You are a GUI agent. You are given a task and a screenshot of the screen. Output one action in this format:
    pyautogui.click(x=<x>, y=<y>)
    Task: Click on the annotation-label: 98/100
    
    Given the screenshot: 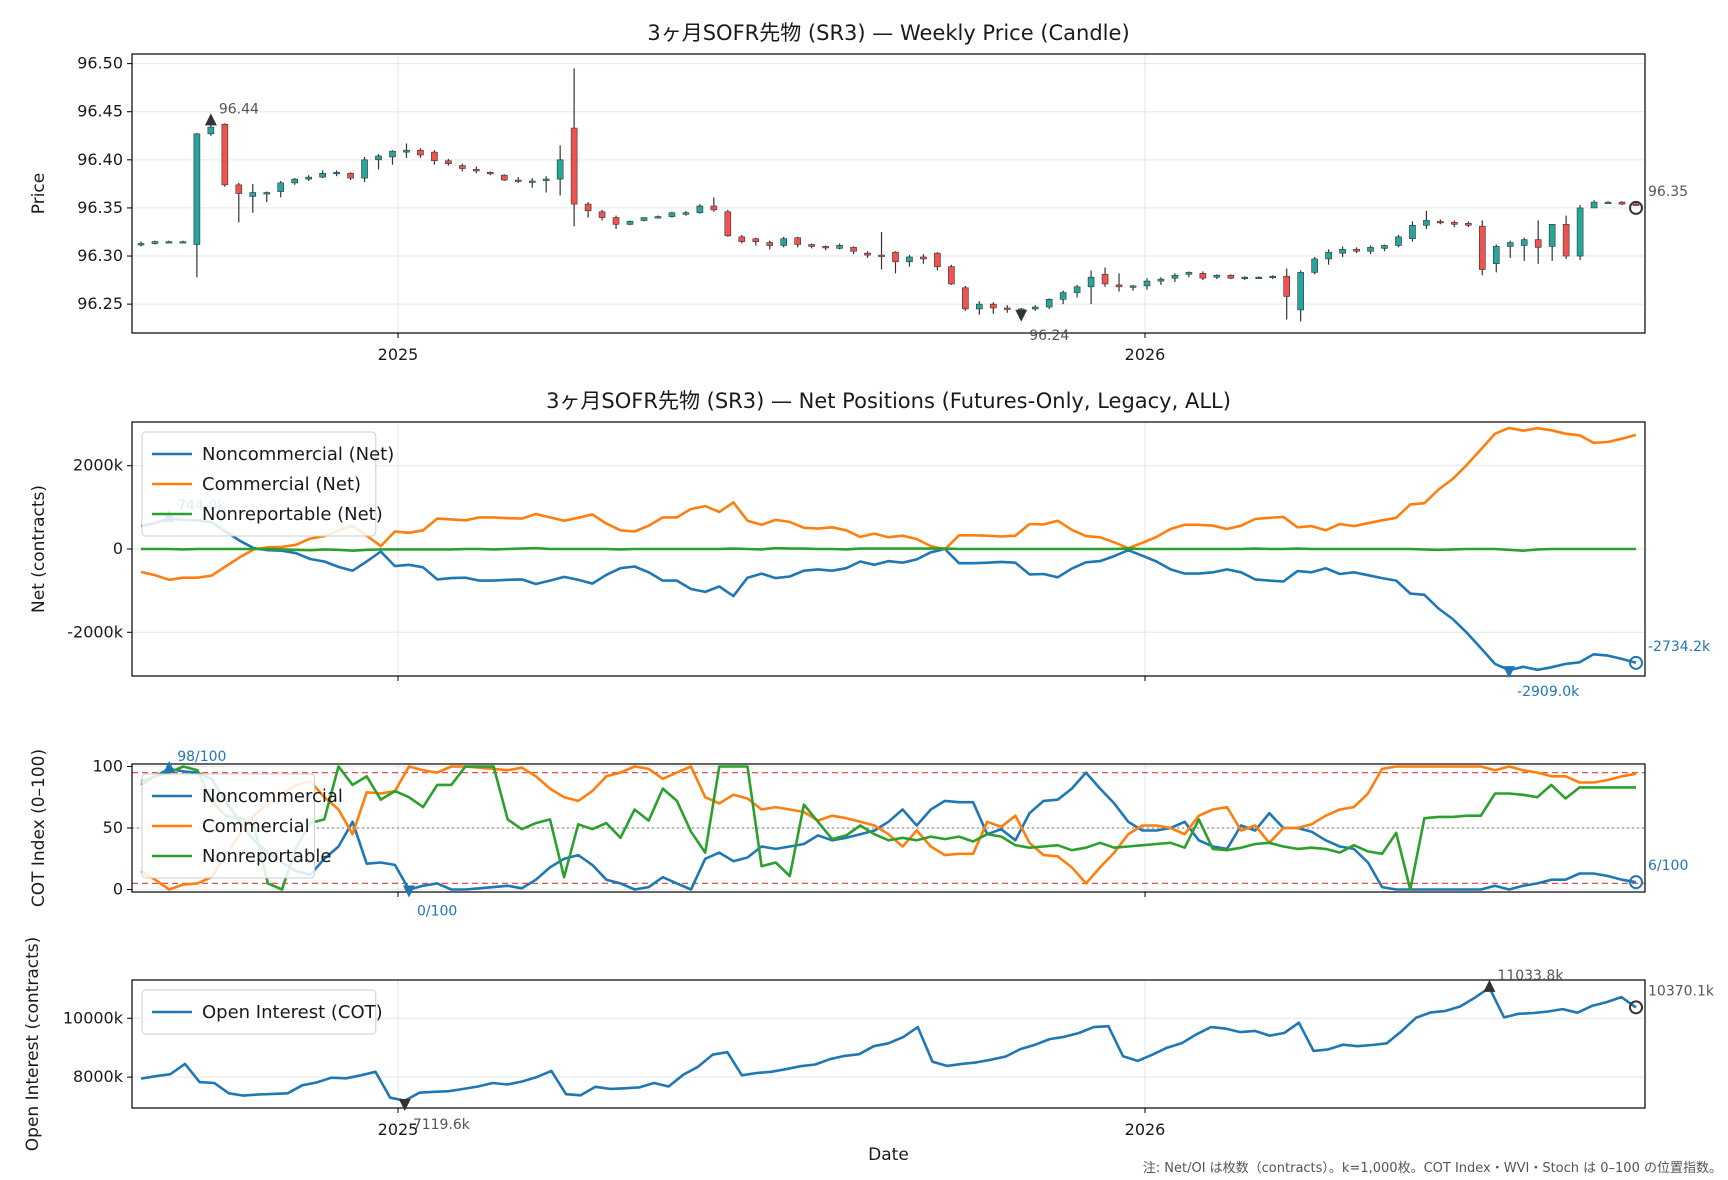 What is the action you would take?
    pyautogui.click(x=201, y=757)
    